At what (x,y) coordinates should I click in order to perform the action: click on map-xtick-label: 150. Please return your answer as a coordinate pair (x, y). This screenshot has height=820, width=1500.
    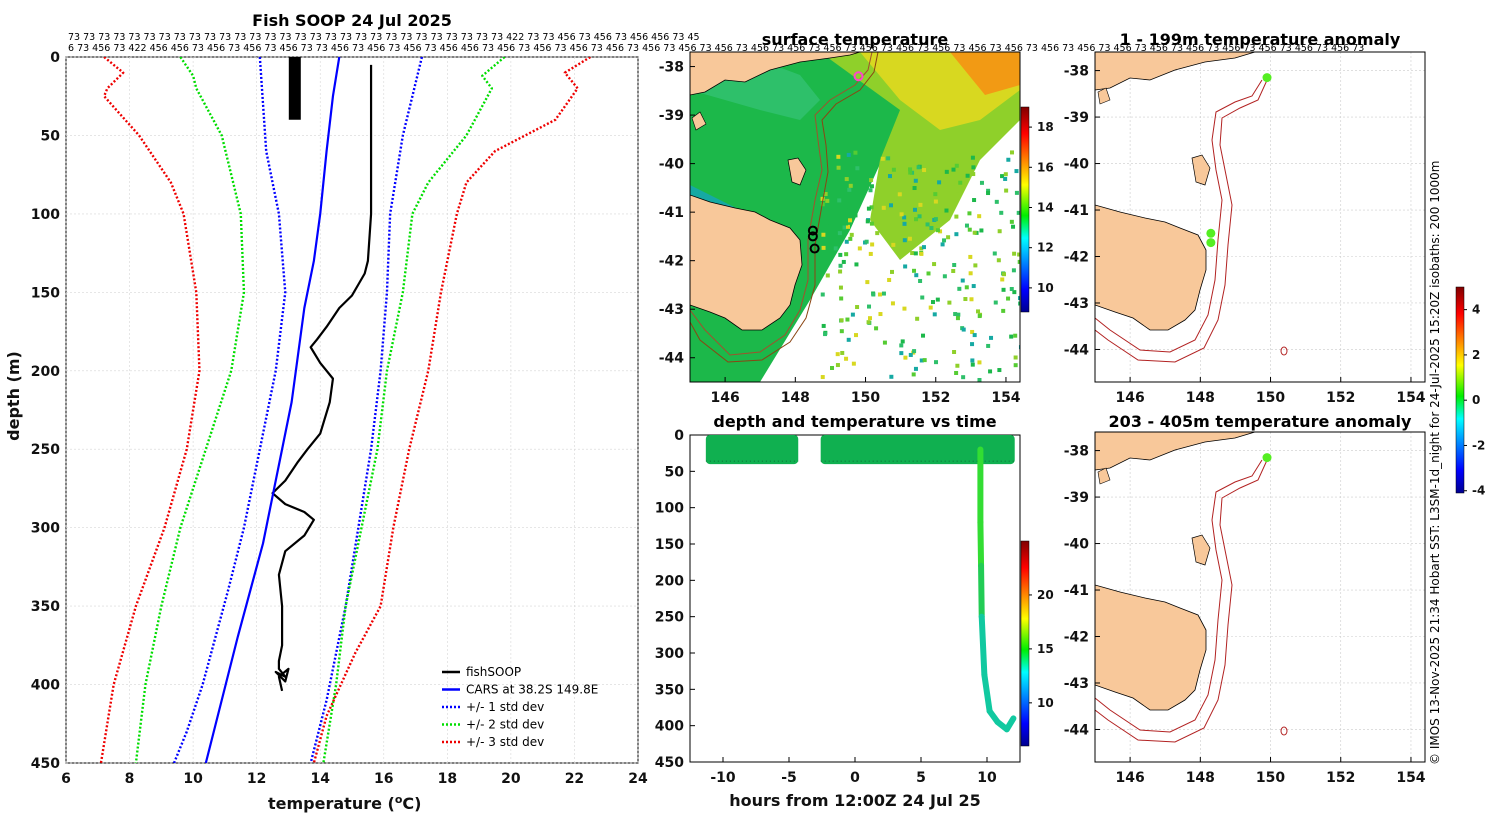
    Looking at the image, I should click on (1270, 398).